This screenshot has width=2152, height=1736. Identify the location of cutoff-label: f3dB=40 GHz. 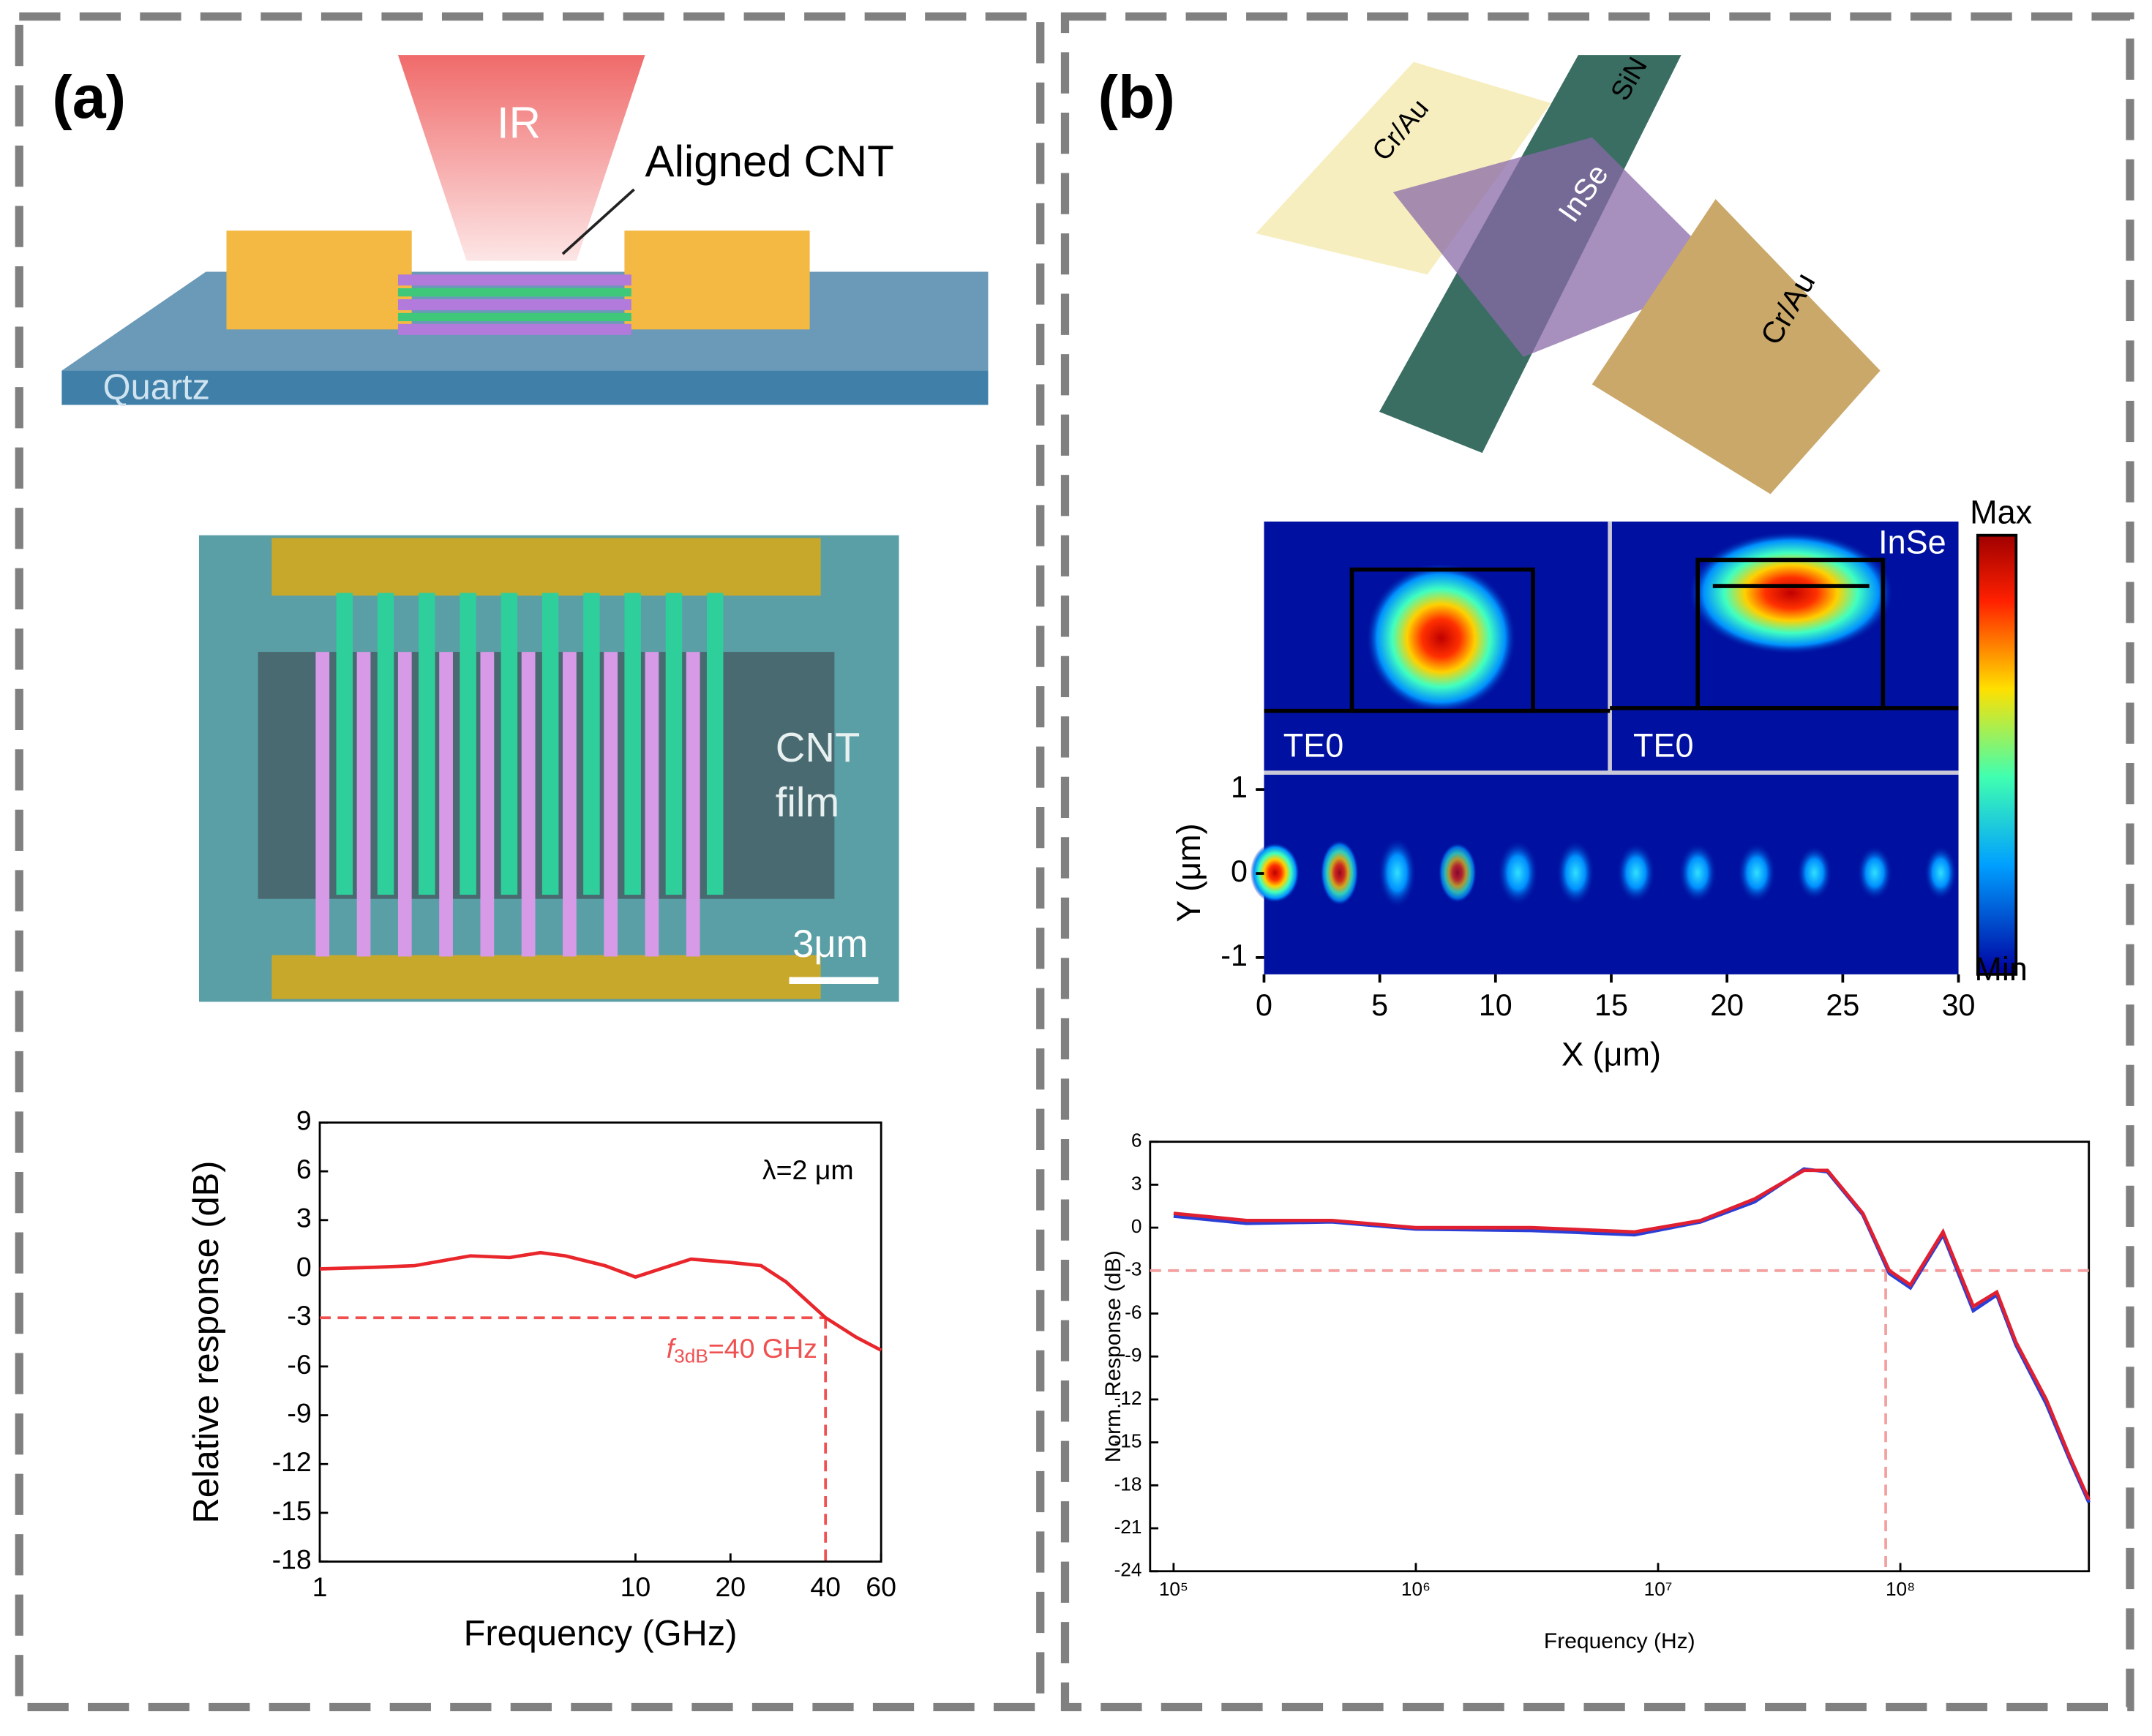
(742, 1350).